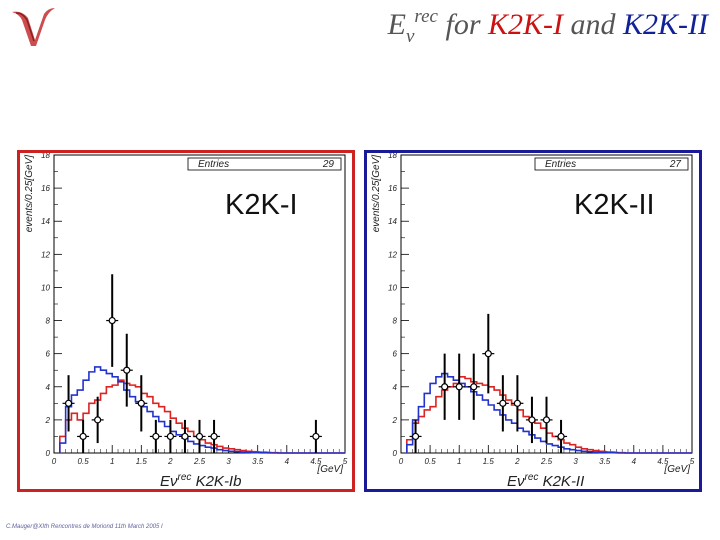 The height and width of the screenshot is (540, 720). What do you see at coordinates (675, 164) in the screenshot?
I see `stats-entries-value: 27` at bounding box center [675, 164].